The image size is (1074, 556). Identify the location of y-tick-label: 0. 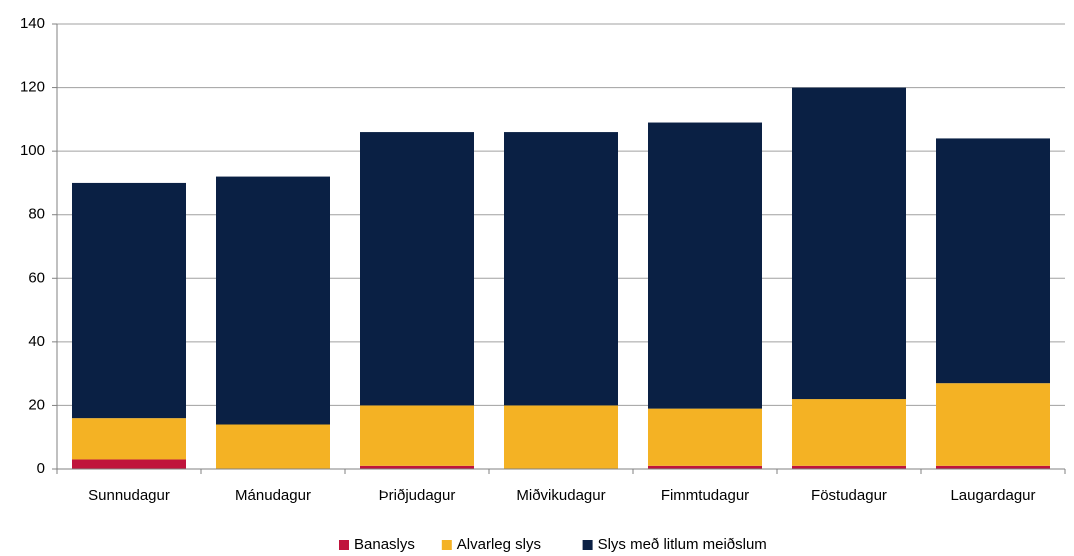
(41, 468).